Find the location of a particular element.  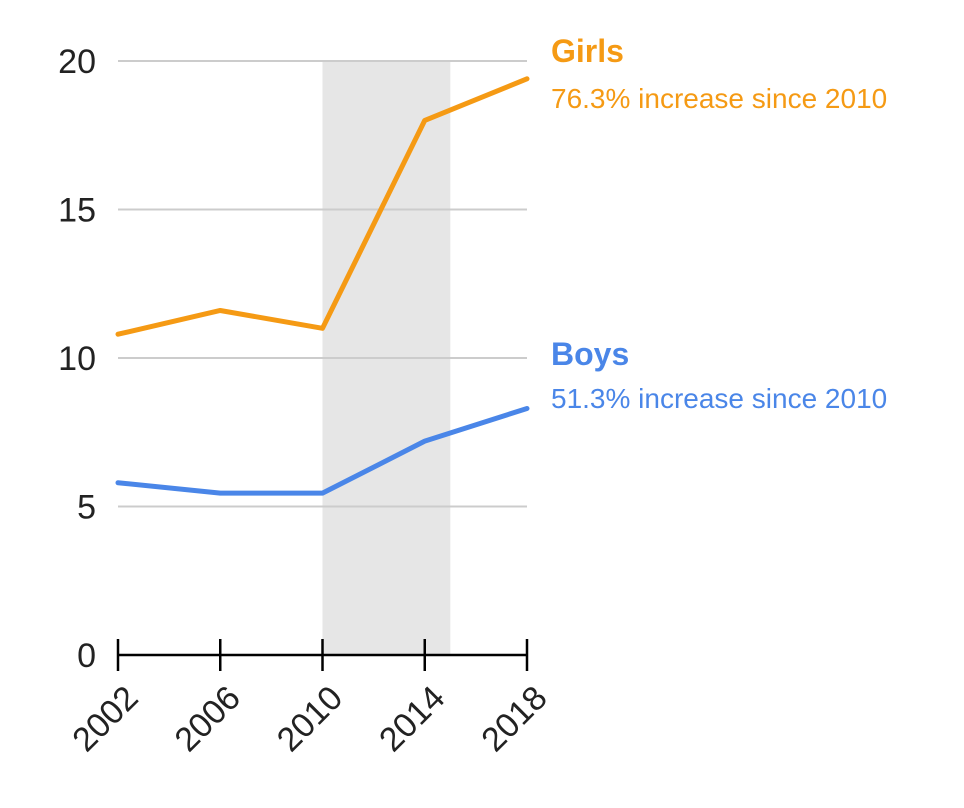

x-tick-labels: 2002 2006 2010 2014 2018 is located at coordinates (309, 719).